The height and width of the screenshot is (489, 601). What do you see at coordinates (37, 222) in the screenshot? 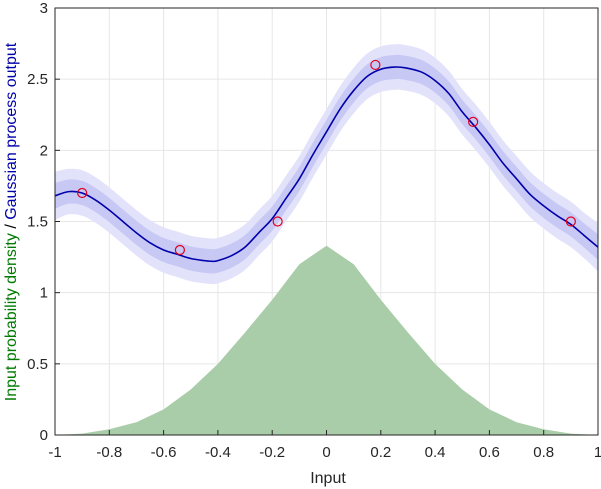
I see `y-tick-label: 1.5` at bounding box center [37, 222].